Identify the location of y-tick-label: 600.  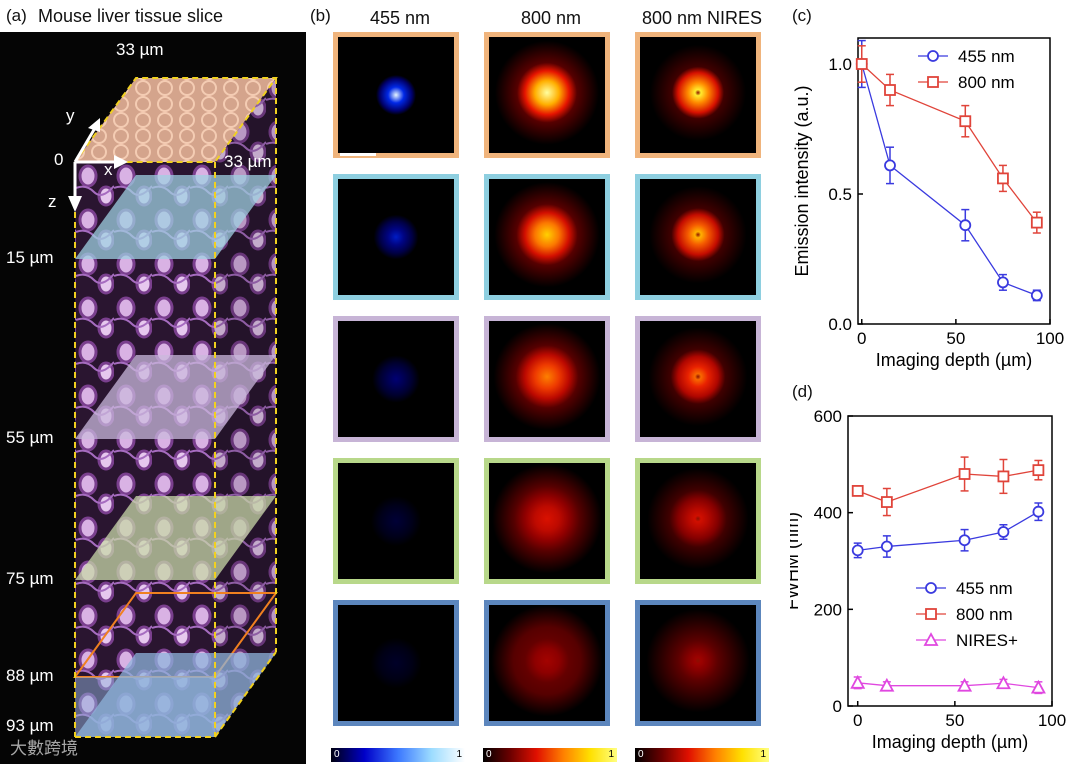
(828, 416).